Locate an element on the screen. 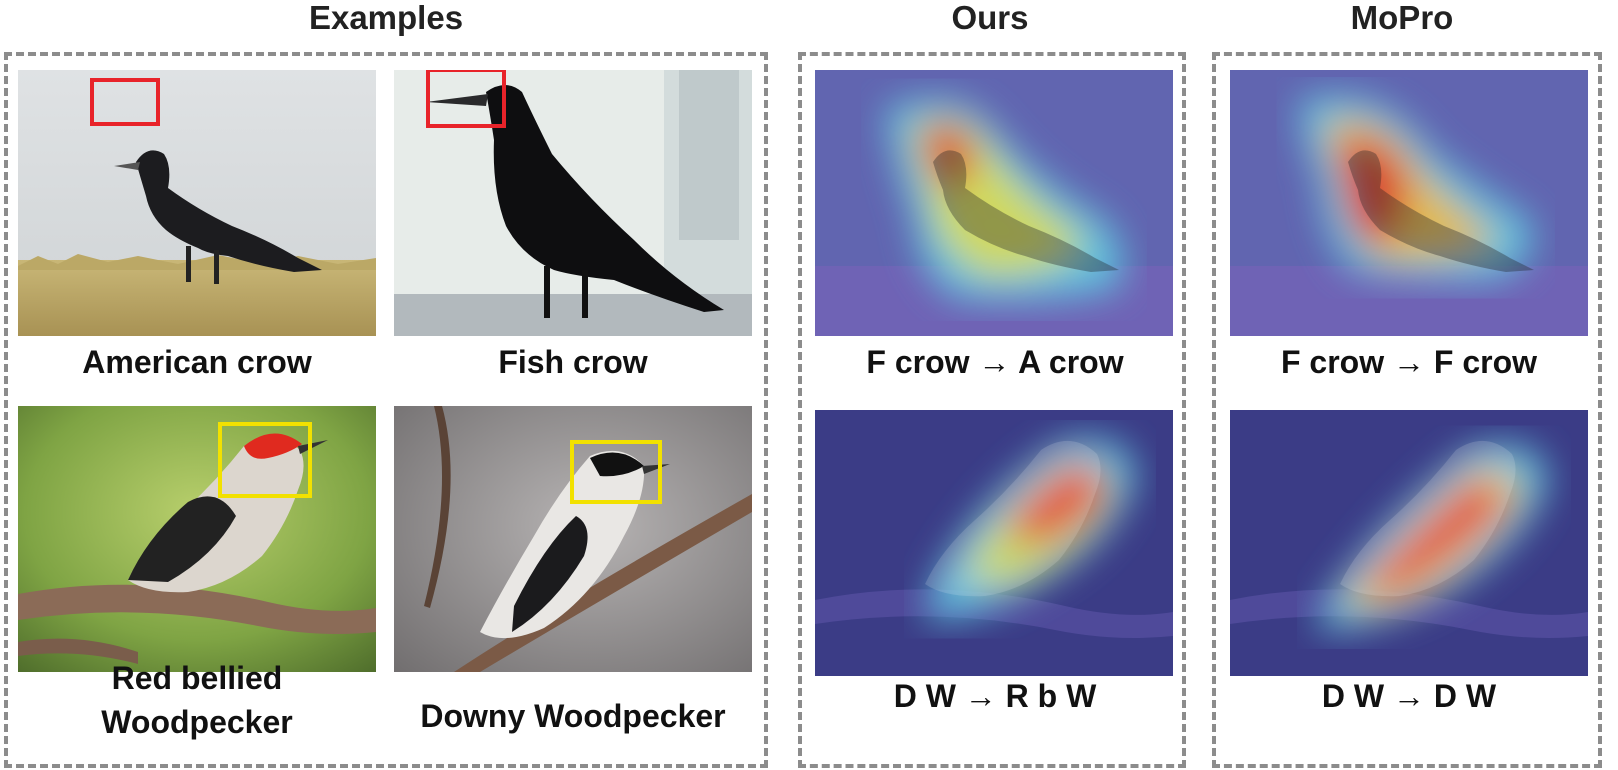 This screenshot has width=1618, height=770. ours-crow-heatmap is located at coordinates (994, 203).